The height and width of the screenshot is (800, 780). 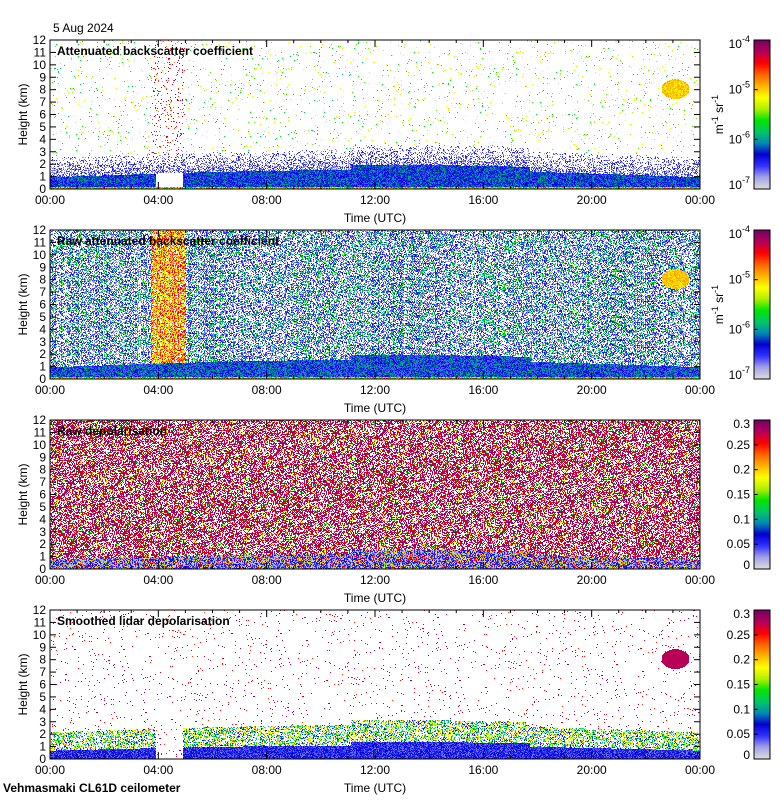 I want to click on unit-part: -1, so click(x=715, y=99).